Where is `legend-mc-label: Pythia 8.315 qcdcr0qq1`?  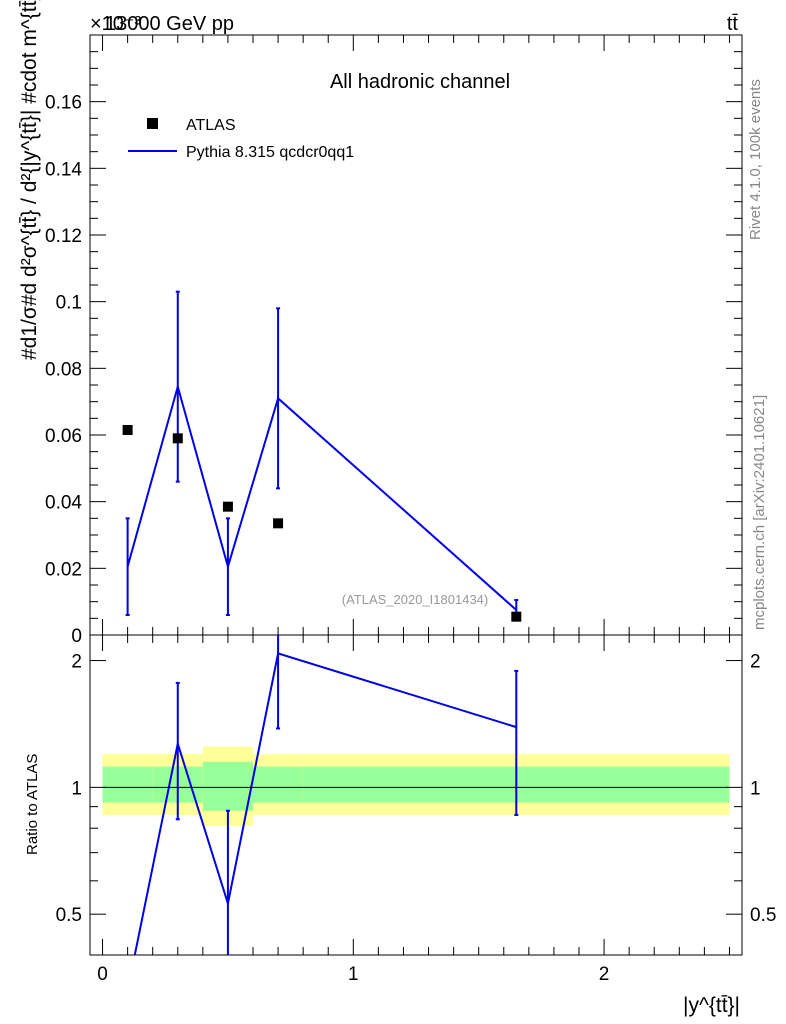
legend-mc-label: Pythia 8.315 qcdcr0qq1 is located at coordinates (270, 152).